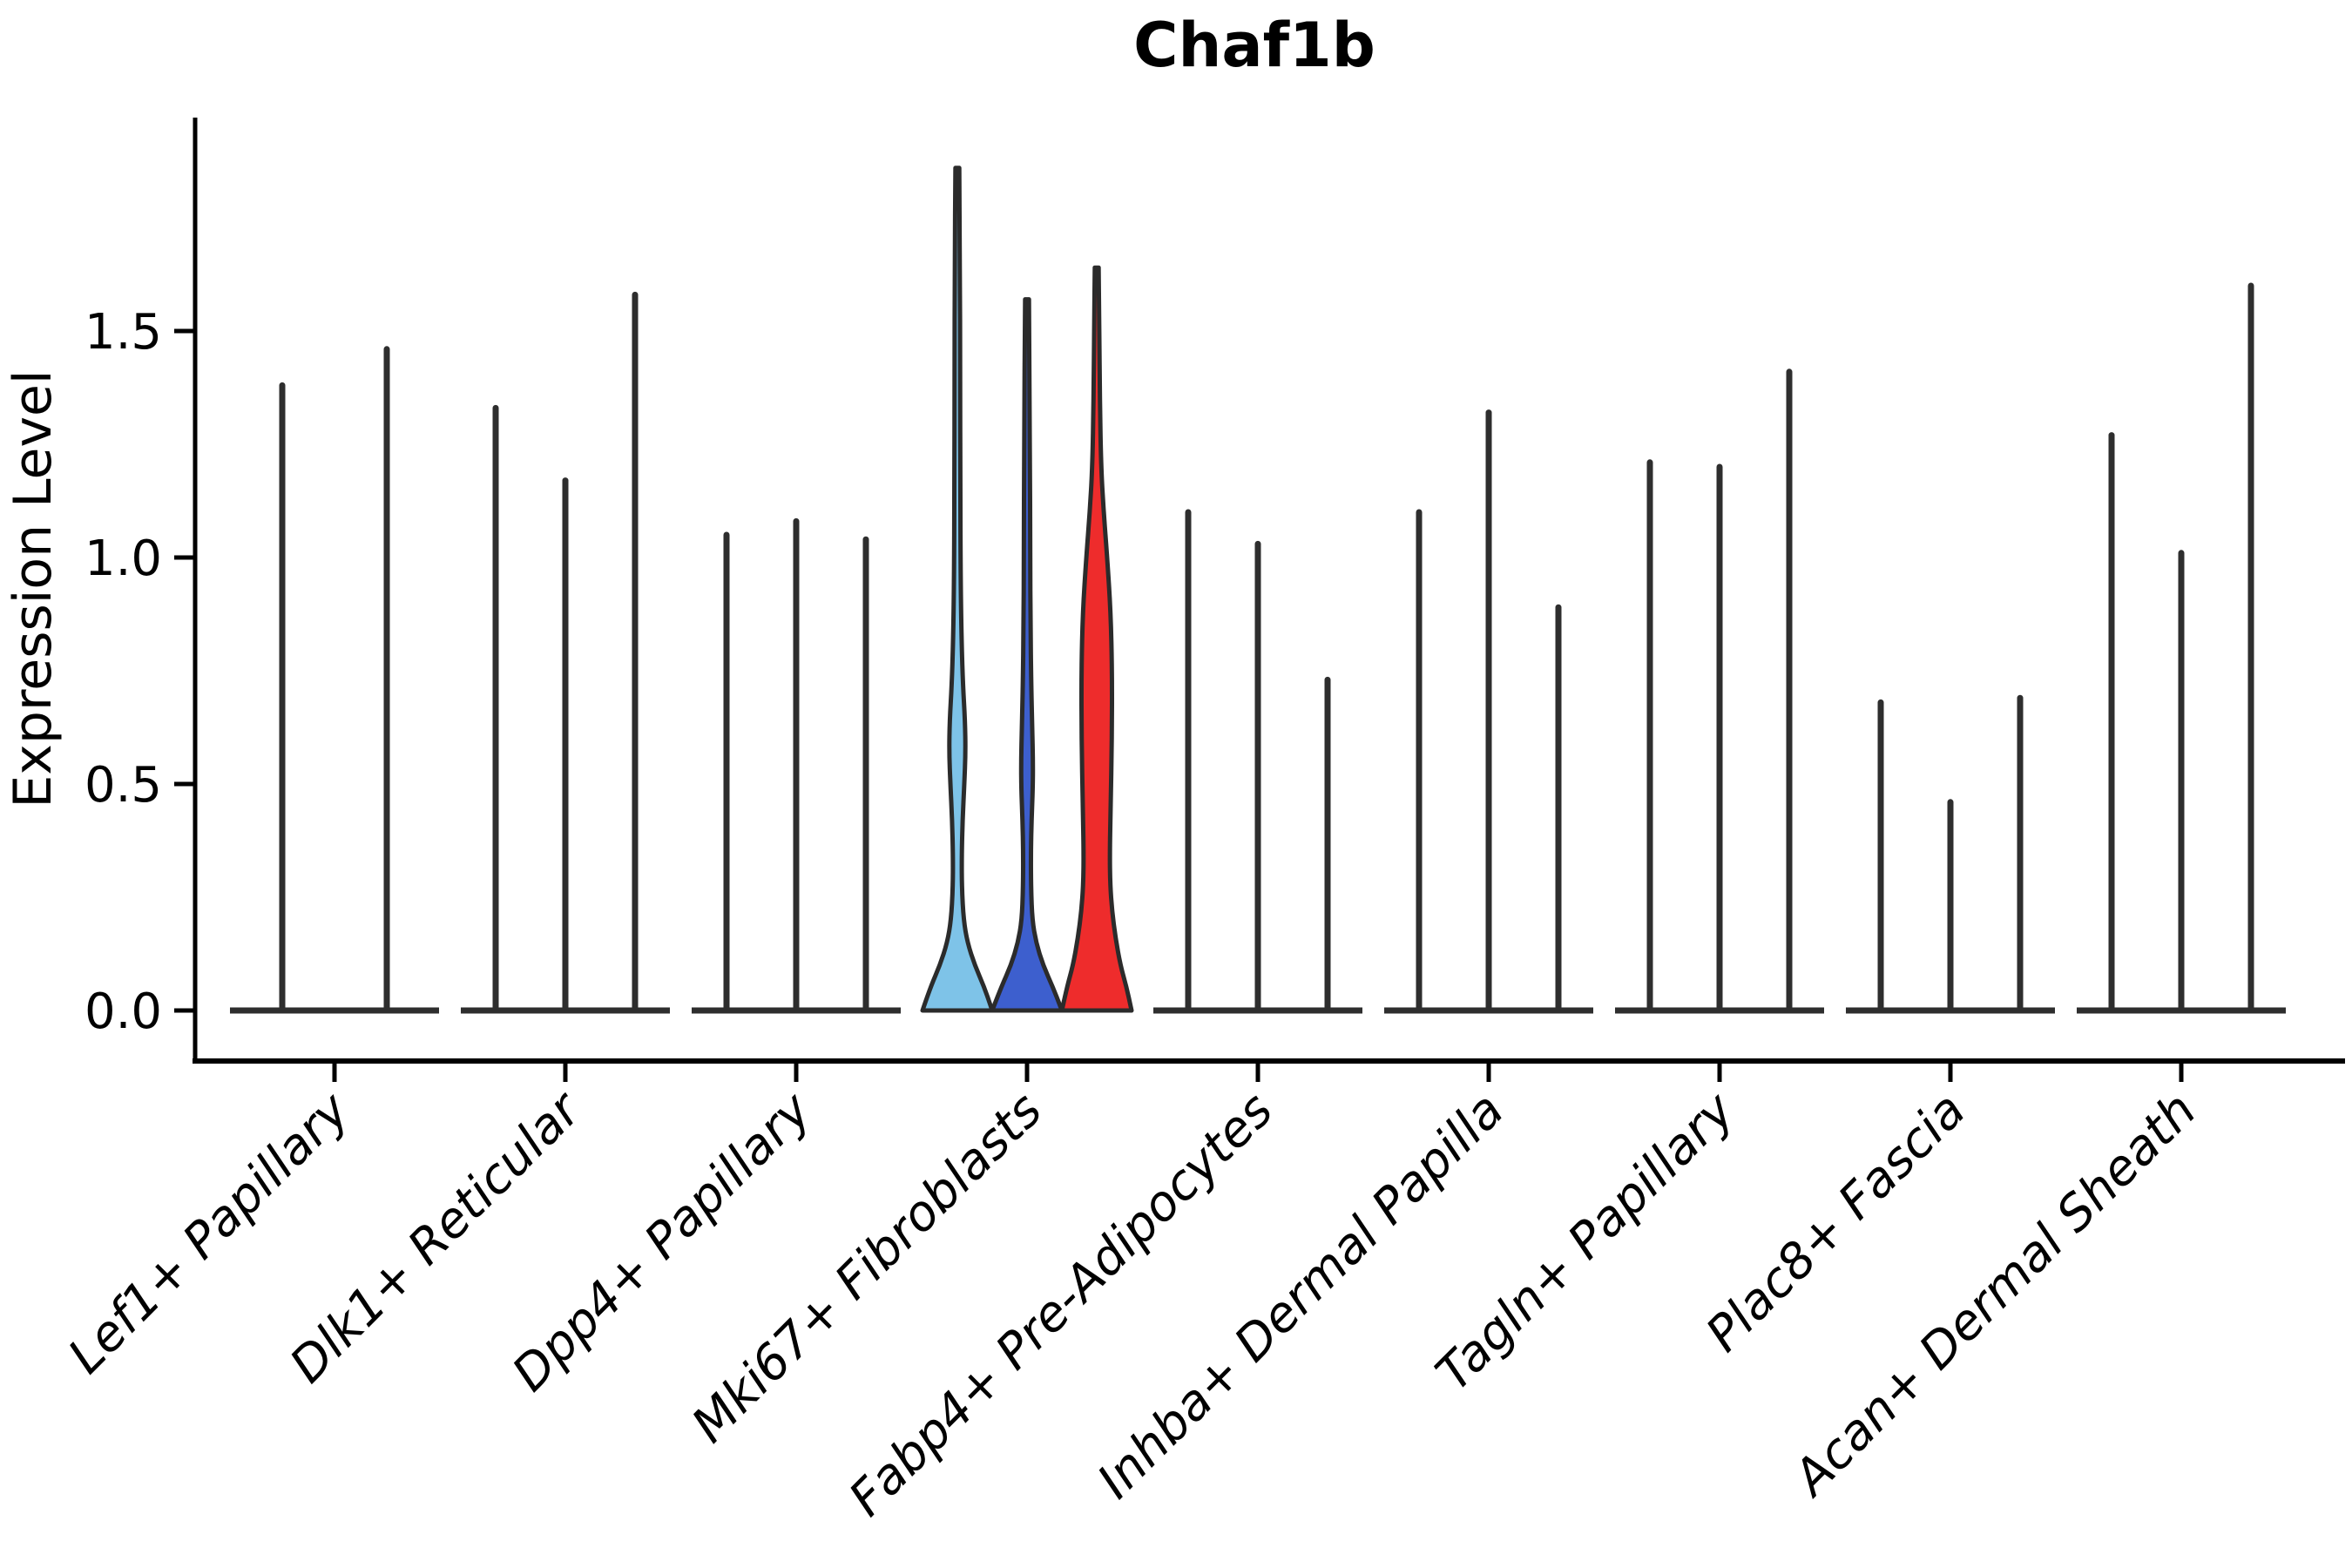 The height and width of the screenshot is (1568, 2352). What do you see at coordinates (123, 1012) in the screenshot?
I see `y-tick-label: 0.0` at bounding box center [123, 1012].